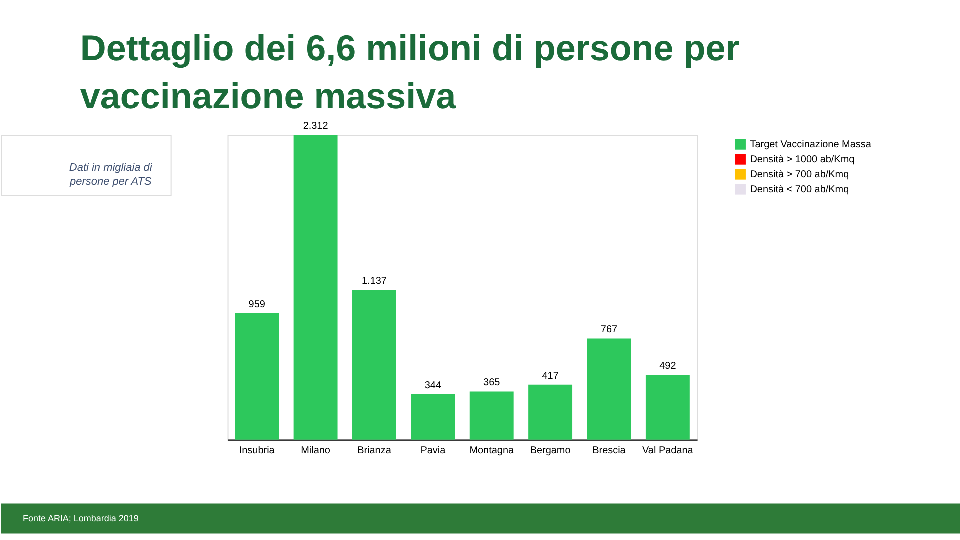 The image size is (960, 540). What do you see at coordinates (609, 450) in the screenshot?
I see `x-tick-label: Brescia` at bounding box center [609, 450].